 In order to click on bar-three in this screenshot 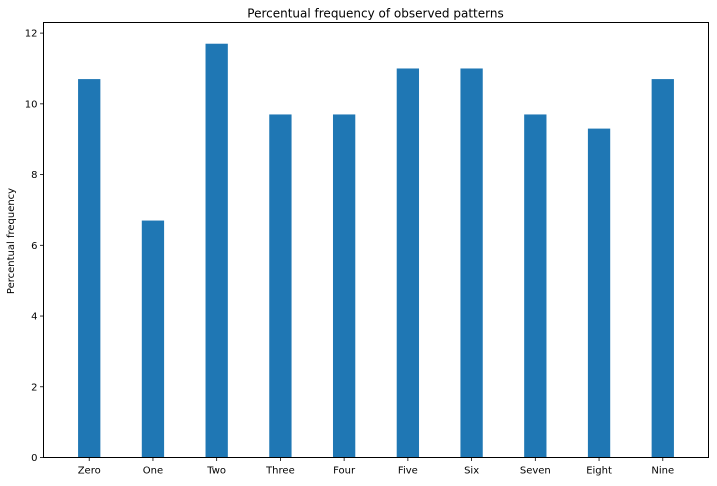, I will do `click(280, 286)`.